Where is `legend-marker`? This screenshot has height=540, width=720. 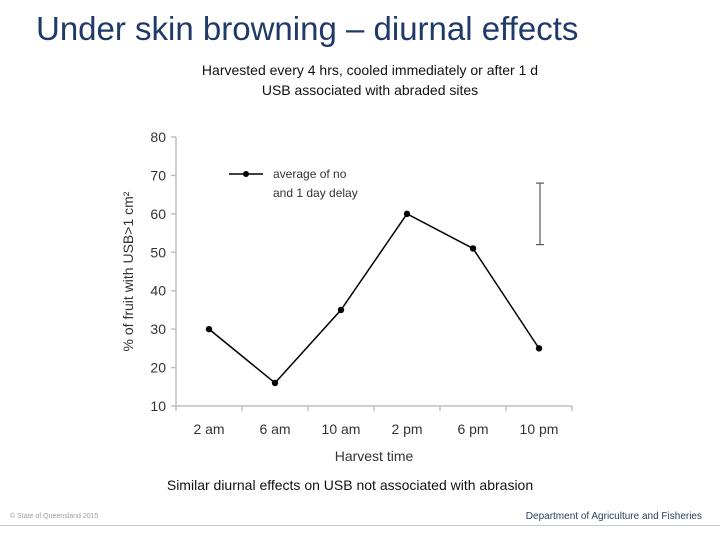 legend-marker is located at coordinates (246, 174).